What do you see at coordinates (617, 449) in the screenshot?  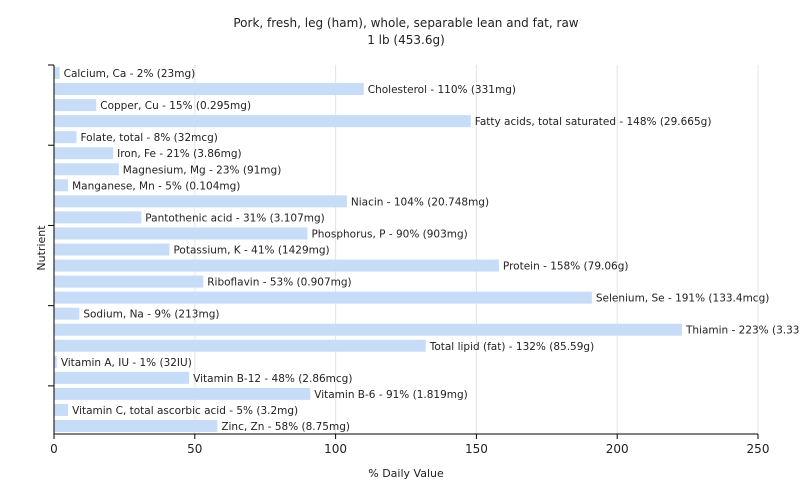 I see `x-tick-label: 200` at bounding box center [617, 449].